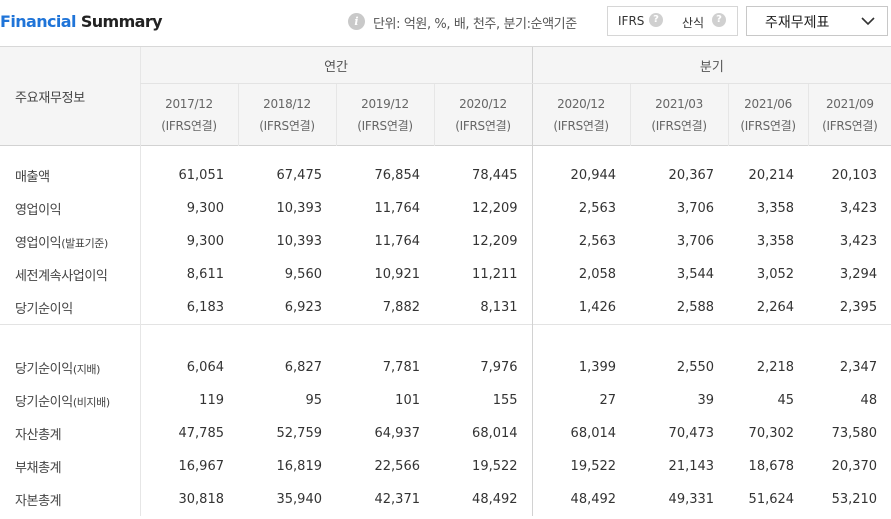 The width and height of the screenshot is (891, 519). I want to click on value-cell: 51,624, so click(771, 499).